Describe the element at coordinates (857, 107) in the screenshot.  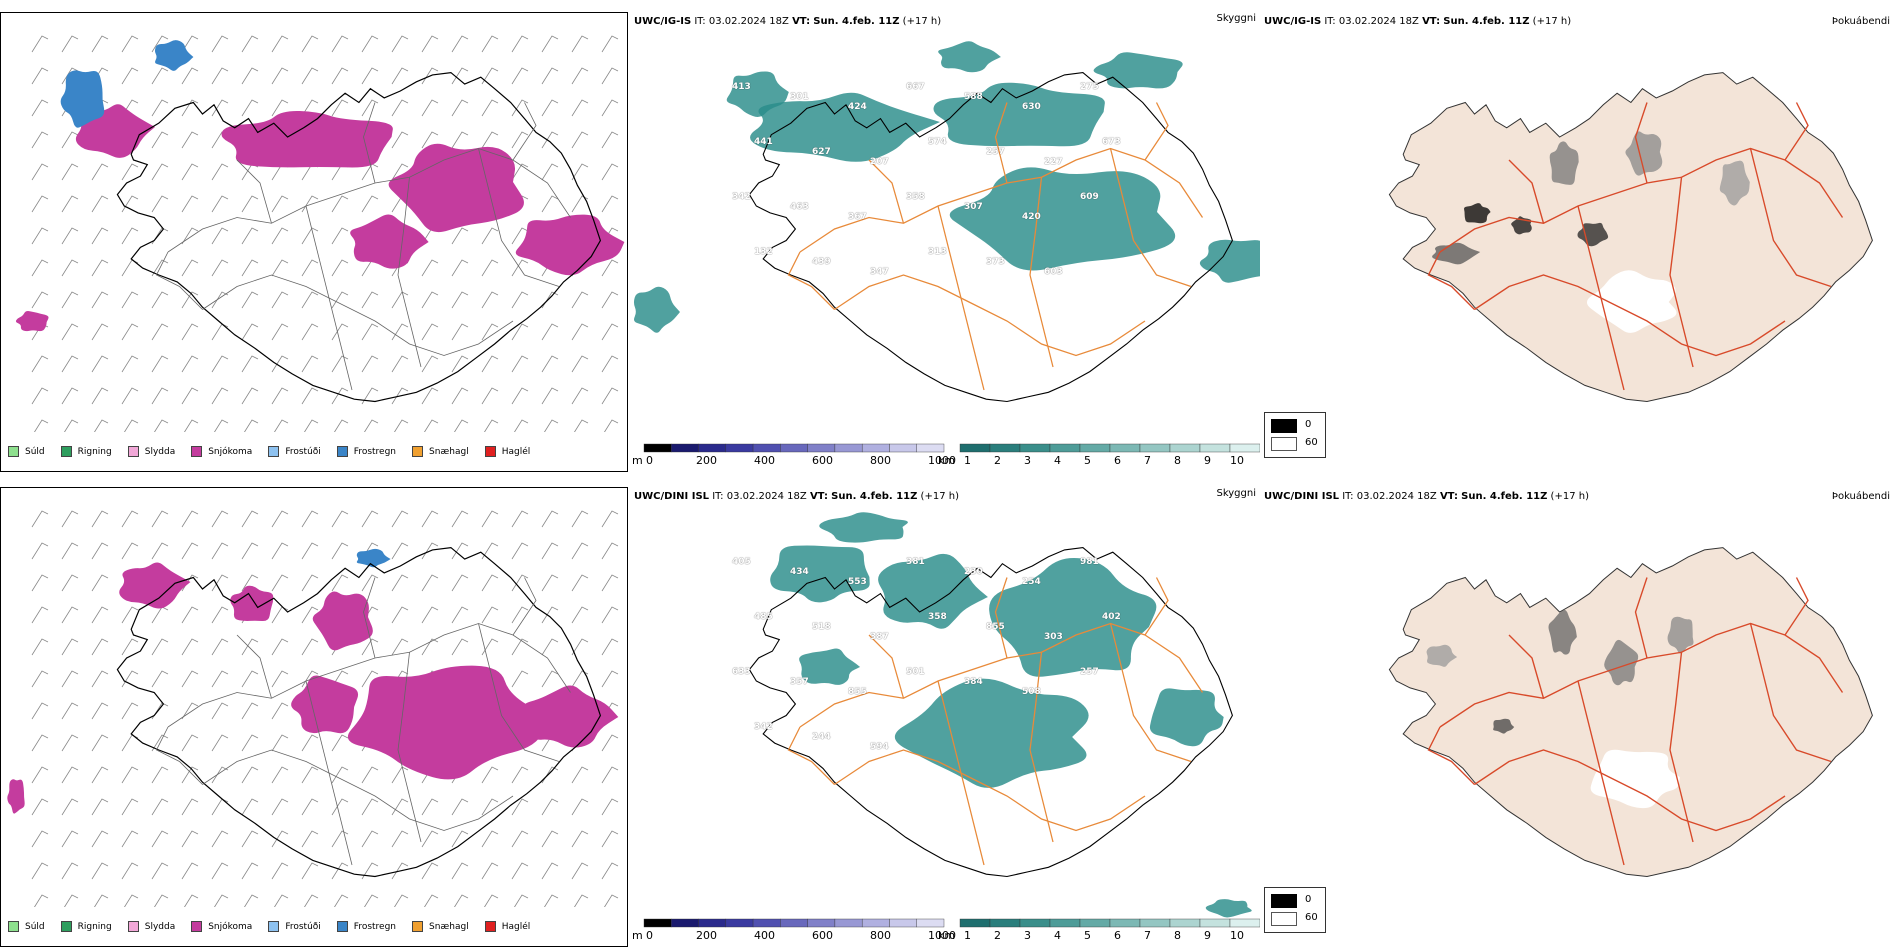
I see `cloud-base-label: 424` at that location.